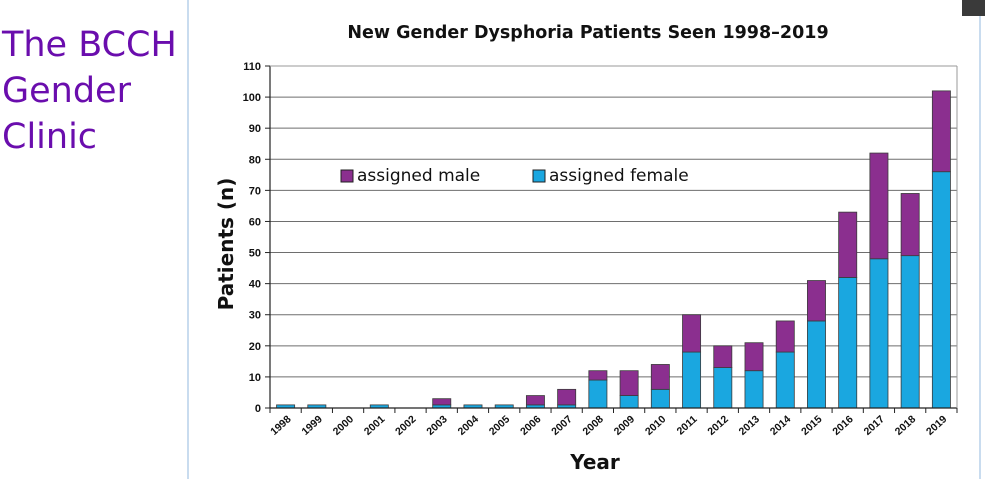 This screenshot has height=479, width=985. What do you see at coordinates (255, 347) in the screenshot?
I see `y-tick-label: 20` at bounding box center [255, 347].